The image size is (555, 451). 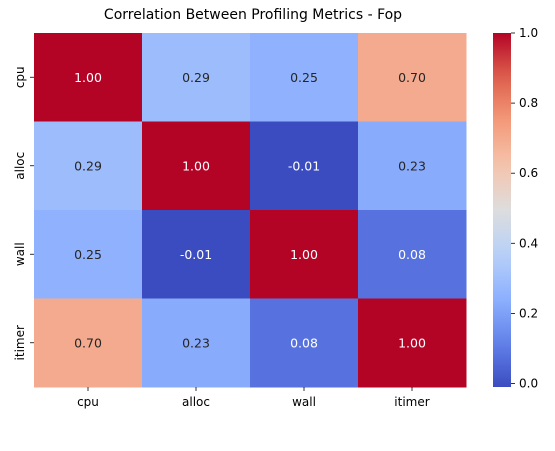 I want to click on x-tick-label: alloc, so click(x=196, y=402).